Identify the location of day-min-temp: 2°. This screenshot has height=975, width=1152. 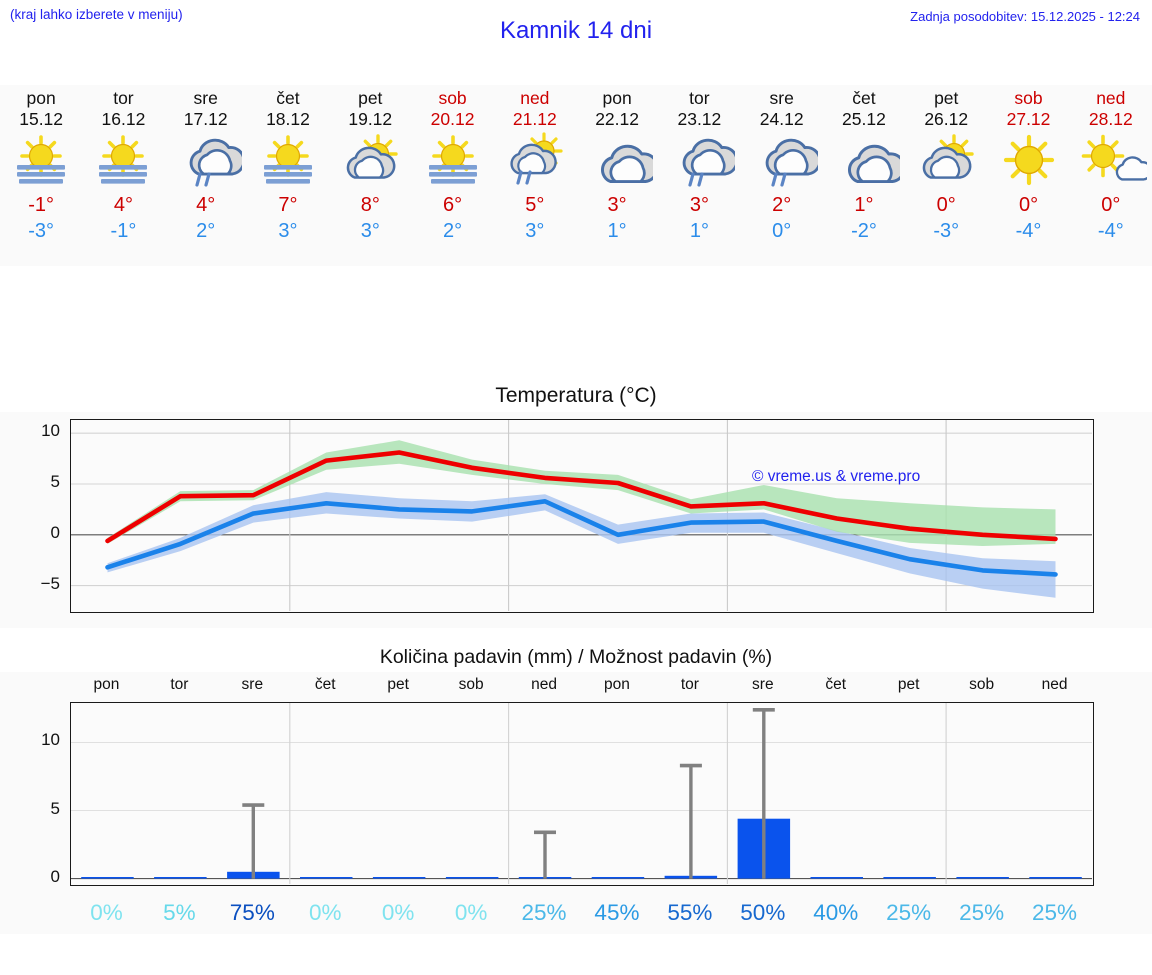
(206, 231).